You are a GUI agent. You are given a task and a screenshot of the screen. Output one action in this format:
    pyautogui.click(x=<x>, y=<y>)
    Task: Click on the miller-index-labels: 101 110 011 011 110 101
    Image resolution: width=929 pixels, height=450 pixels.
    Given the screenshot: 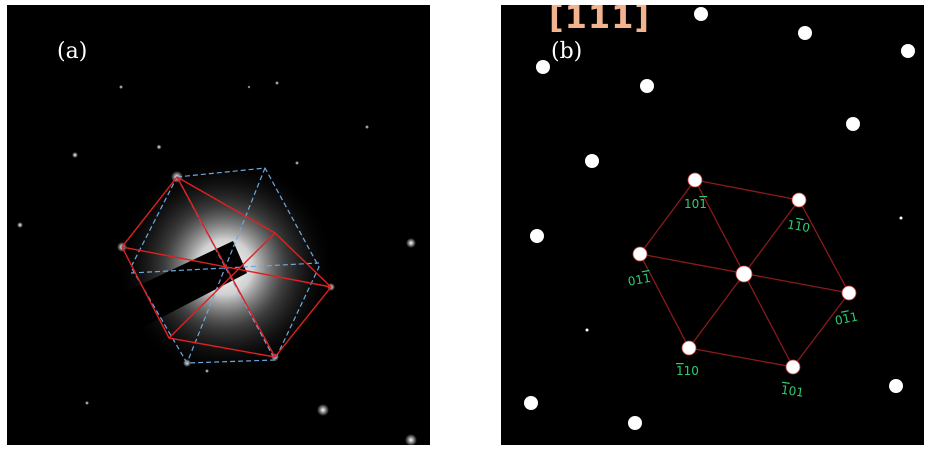 What is the action you would take?
    pyautogui.click(x=743, y=298)
    